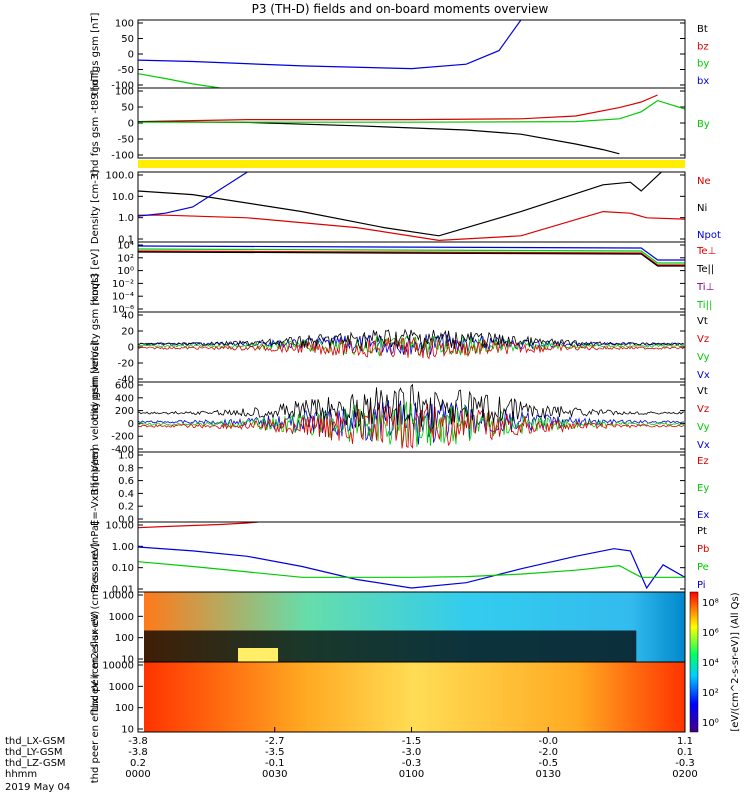 This screenshot has height=800, width=750. Describe the element at coordinates (400, 204) in the screenshot. I see `series-Ni` at that location.